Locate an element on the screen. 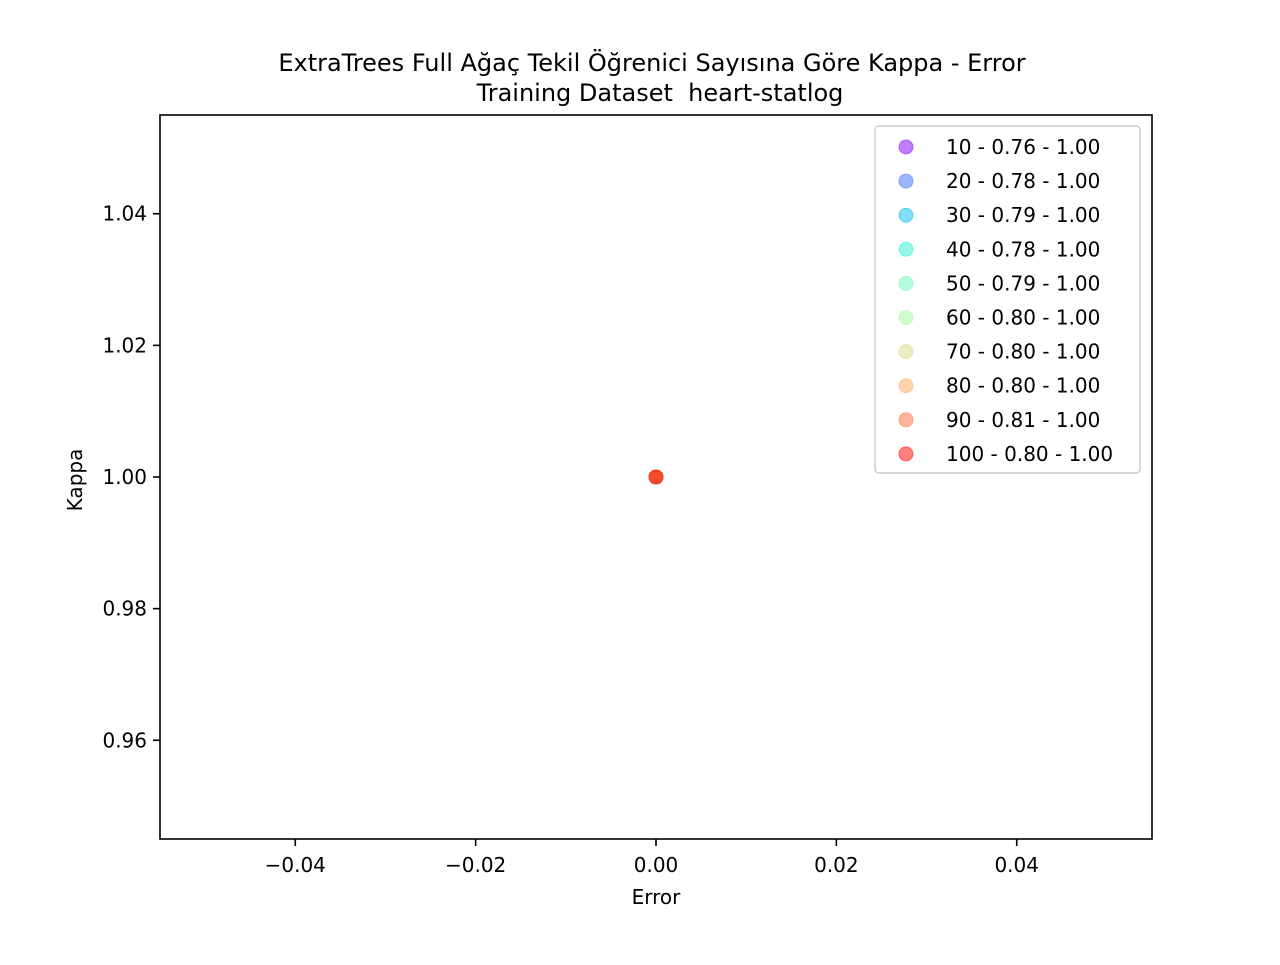 This screenshot has height=965, width=1280. legend-entry-label: 80 - 0.80 - 1.00 is located at coordinates (1023, 386).